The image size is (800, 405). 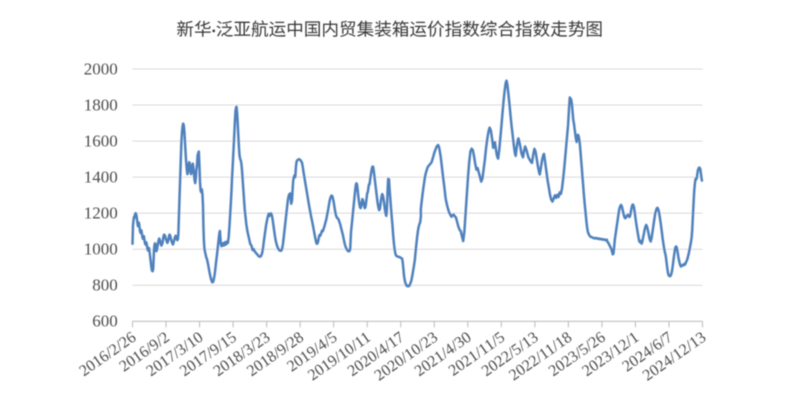 I want to click on svg-text: 1600, so click(x=101, y=140).